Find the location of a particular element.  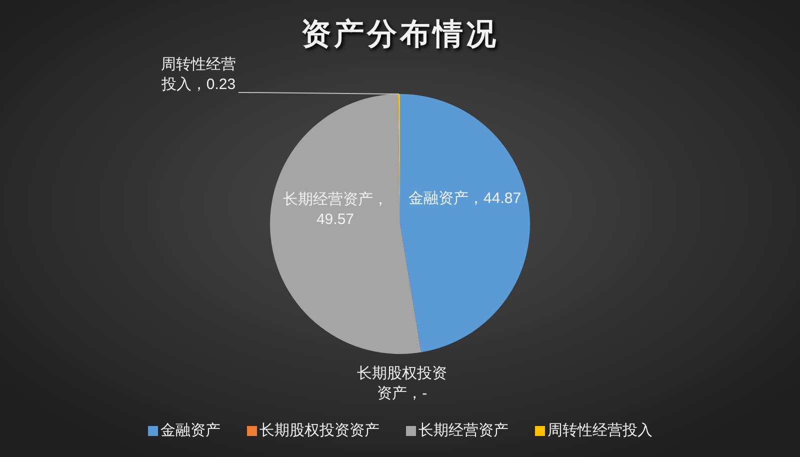

text: 长期股权投资资产，- is located at coordinates (402, 383).